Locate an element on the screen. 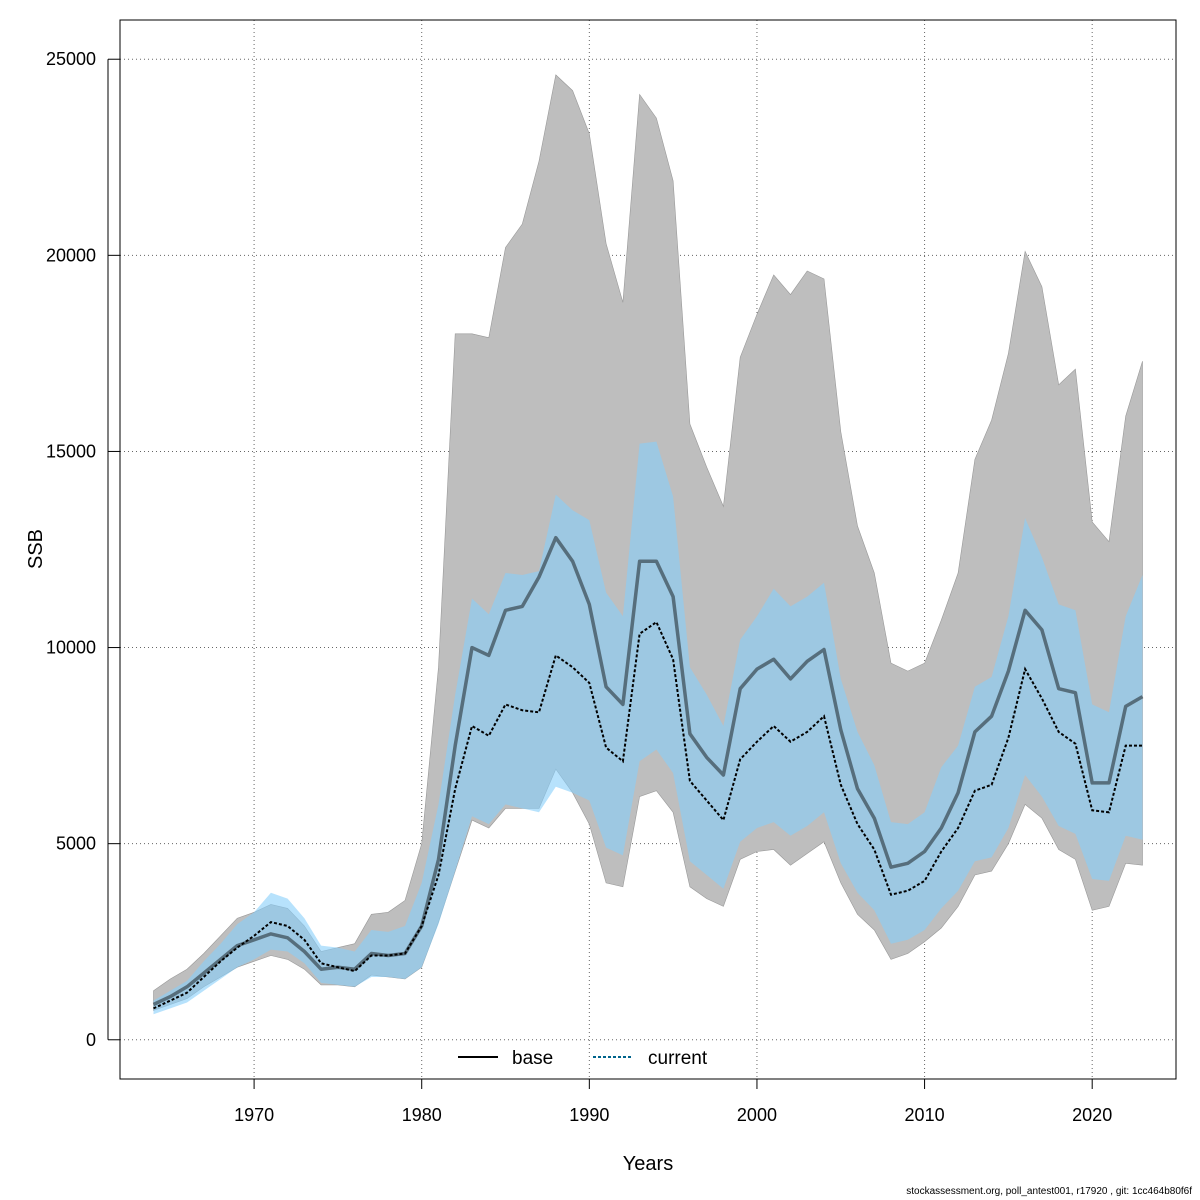 Image resolution: width=1200 pixels, height=1200 pixels. x-tick-label: 2000 is located at coordinates (757, 1115).